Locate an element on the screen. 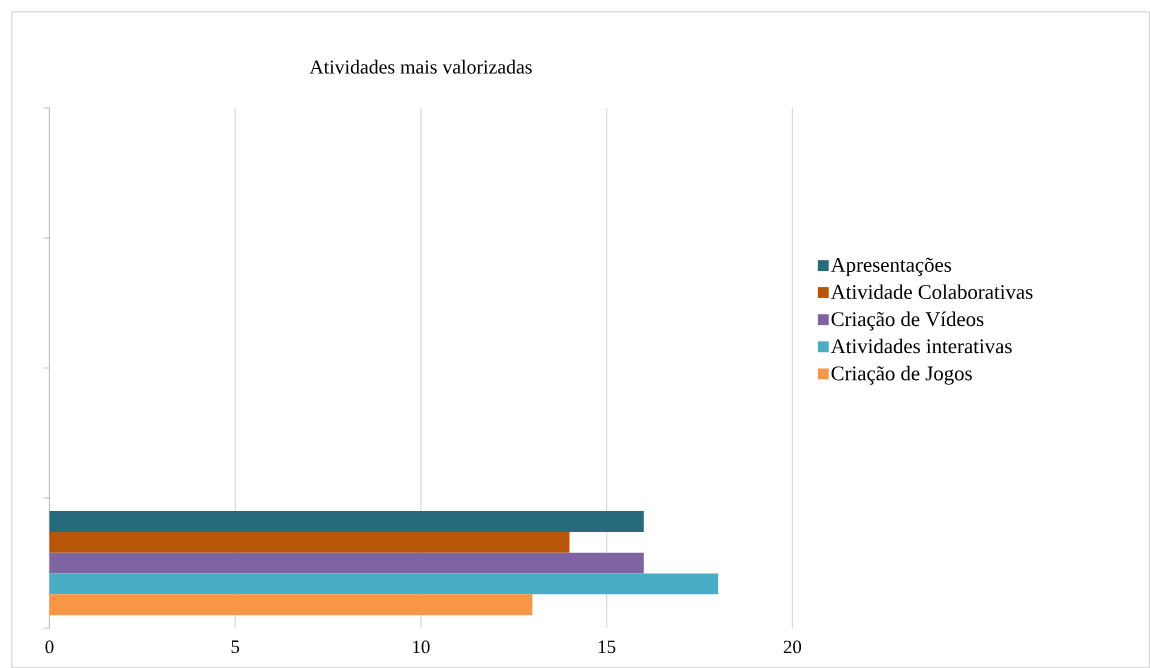 The width and height of the screenshot is (1150, 668). legend-label: Atividade Colaborativas is located at coordinates (931, 291).